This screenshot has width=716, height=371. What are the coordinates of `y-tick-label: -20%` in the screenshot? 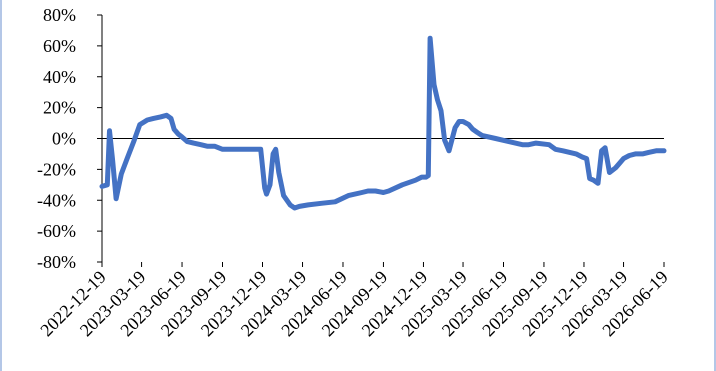 It's located at (56, 169).